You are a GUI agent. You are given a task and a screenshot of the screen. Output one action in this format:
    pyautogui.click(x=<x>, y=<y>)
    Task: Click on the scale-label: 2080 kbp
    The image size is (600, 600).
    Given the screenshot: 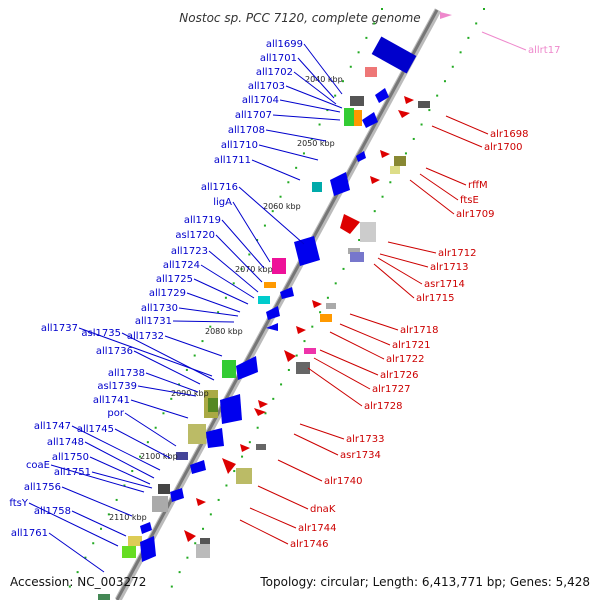 What is the action you would take?
    pyautogui.click(x=224, y=331)
    